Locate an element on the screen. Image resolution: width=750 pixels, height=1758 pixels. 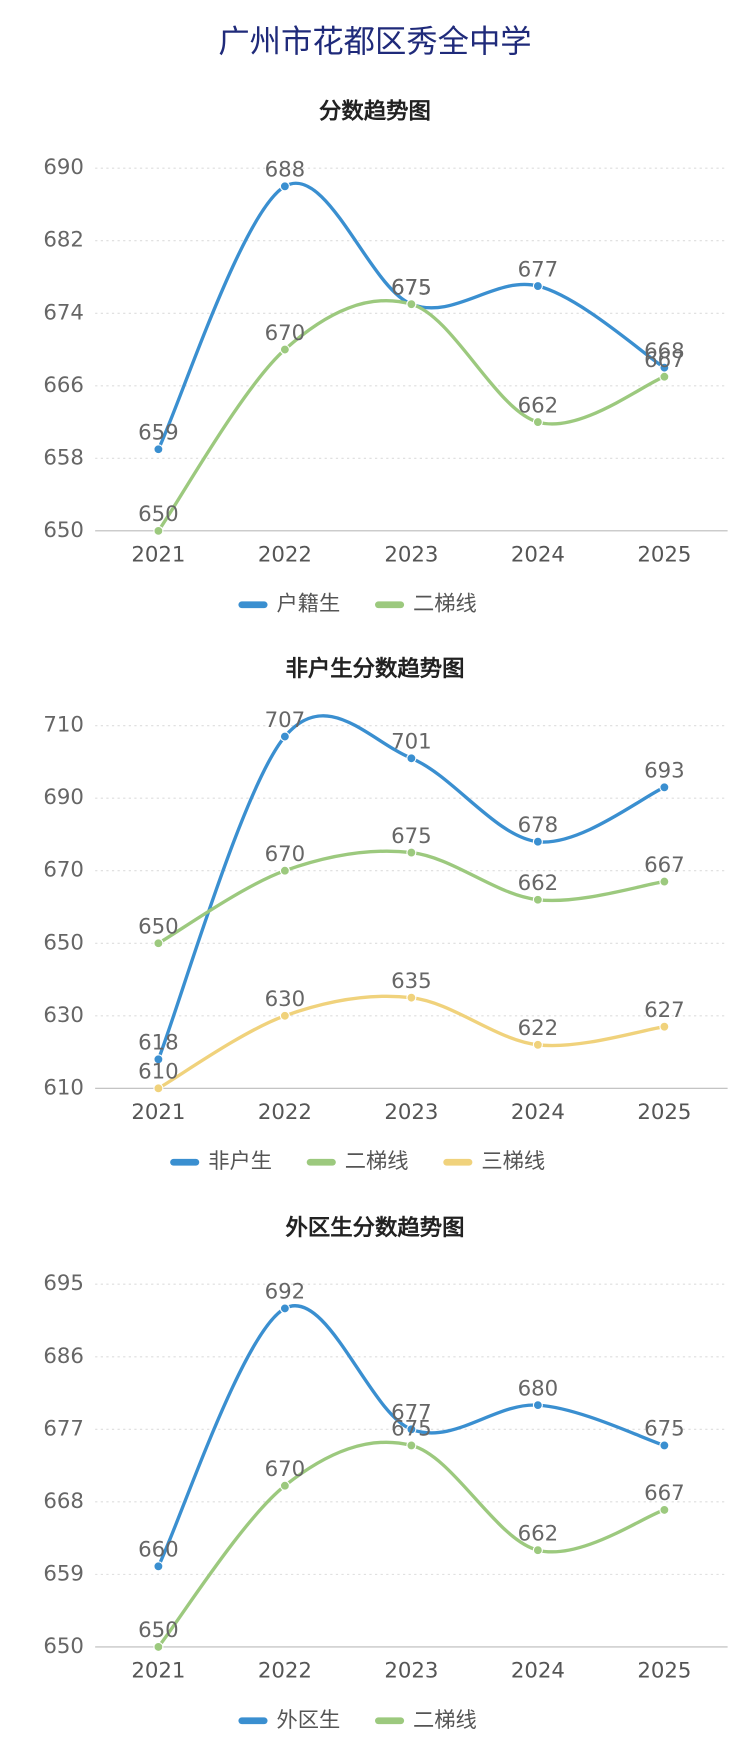
value-label: 622 is located at coordinates (538, 1028).